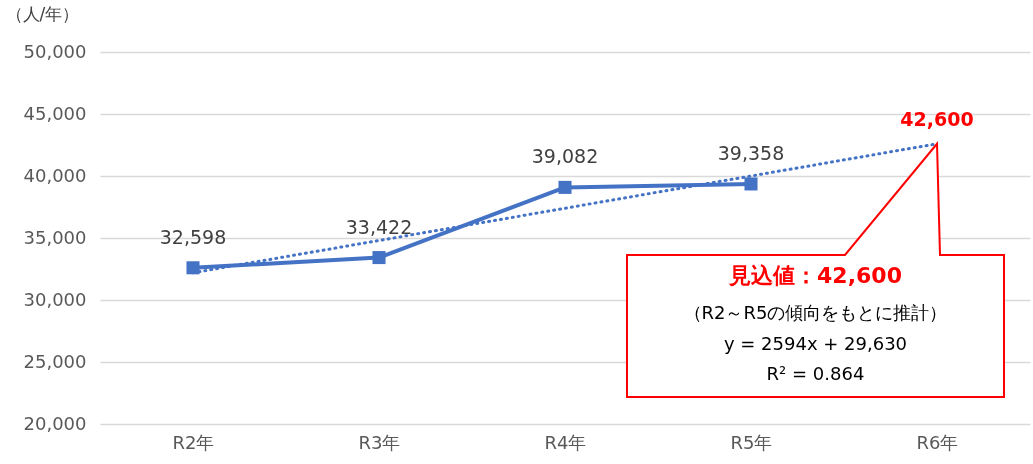  I want to click on data-label: 42,600, so click(937, 118).